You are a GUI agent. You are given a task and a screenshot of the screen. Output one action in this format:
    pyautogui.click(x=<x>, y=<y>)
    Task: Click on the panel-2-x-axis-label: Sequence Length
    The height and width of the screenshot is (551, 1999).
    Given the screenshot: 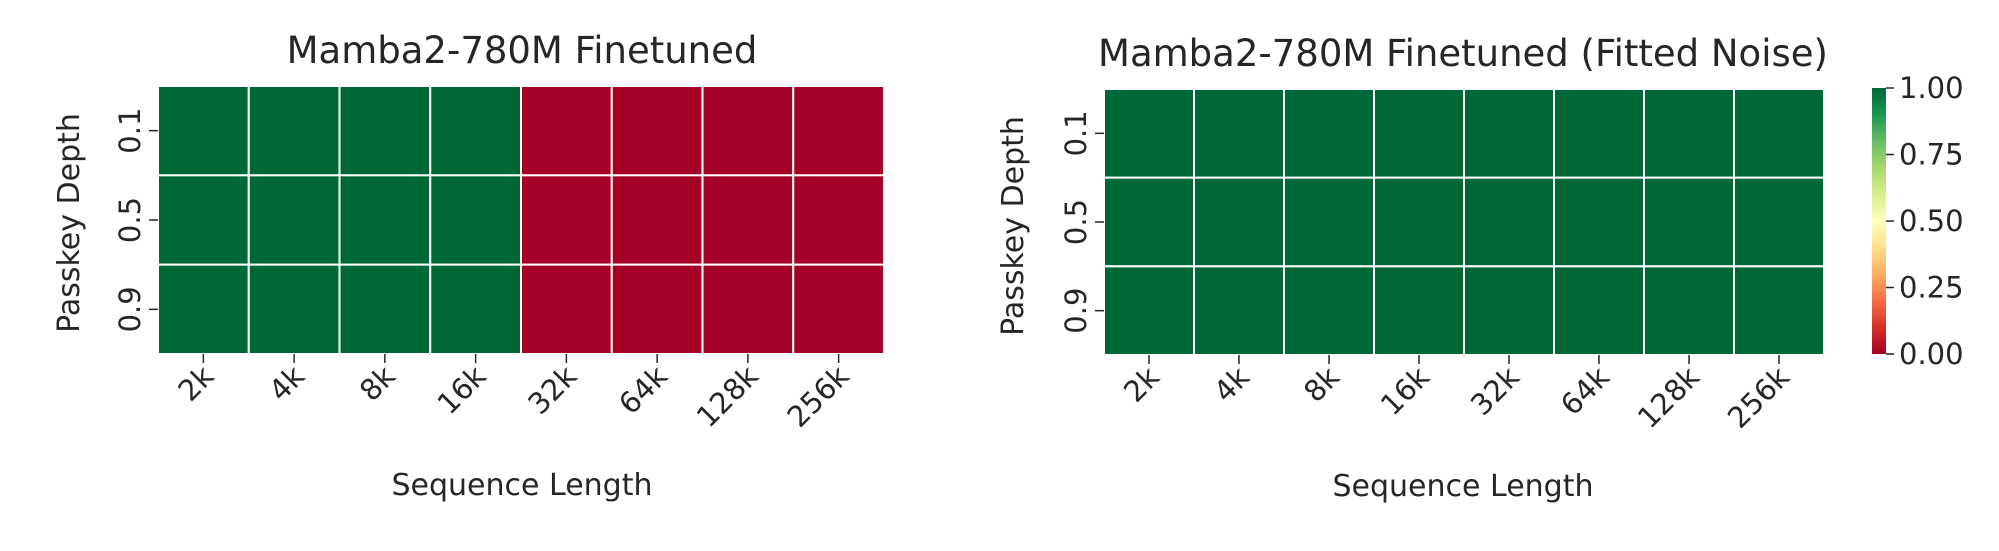 What is the action you would take?
    pyautogui.click(x=1463, y=486)
    